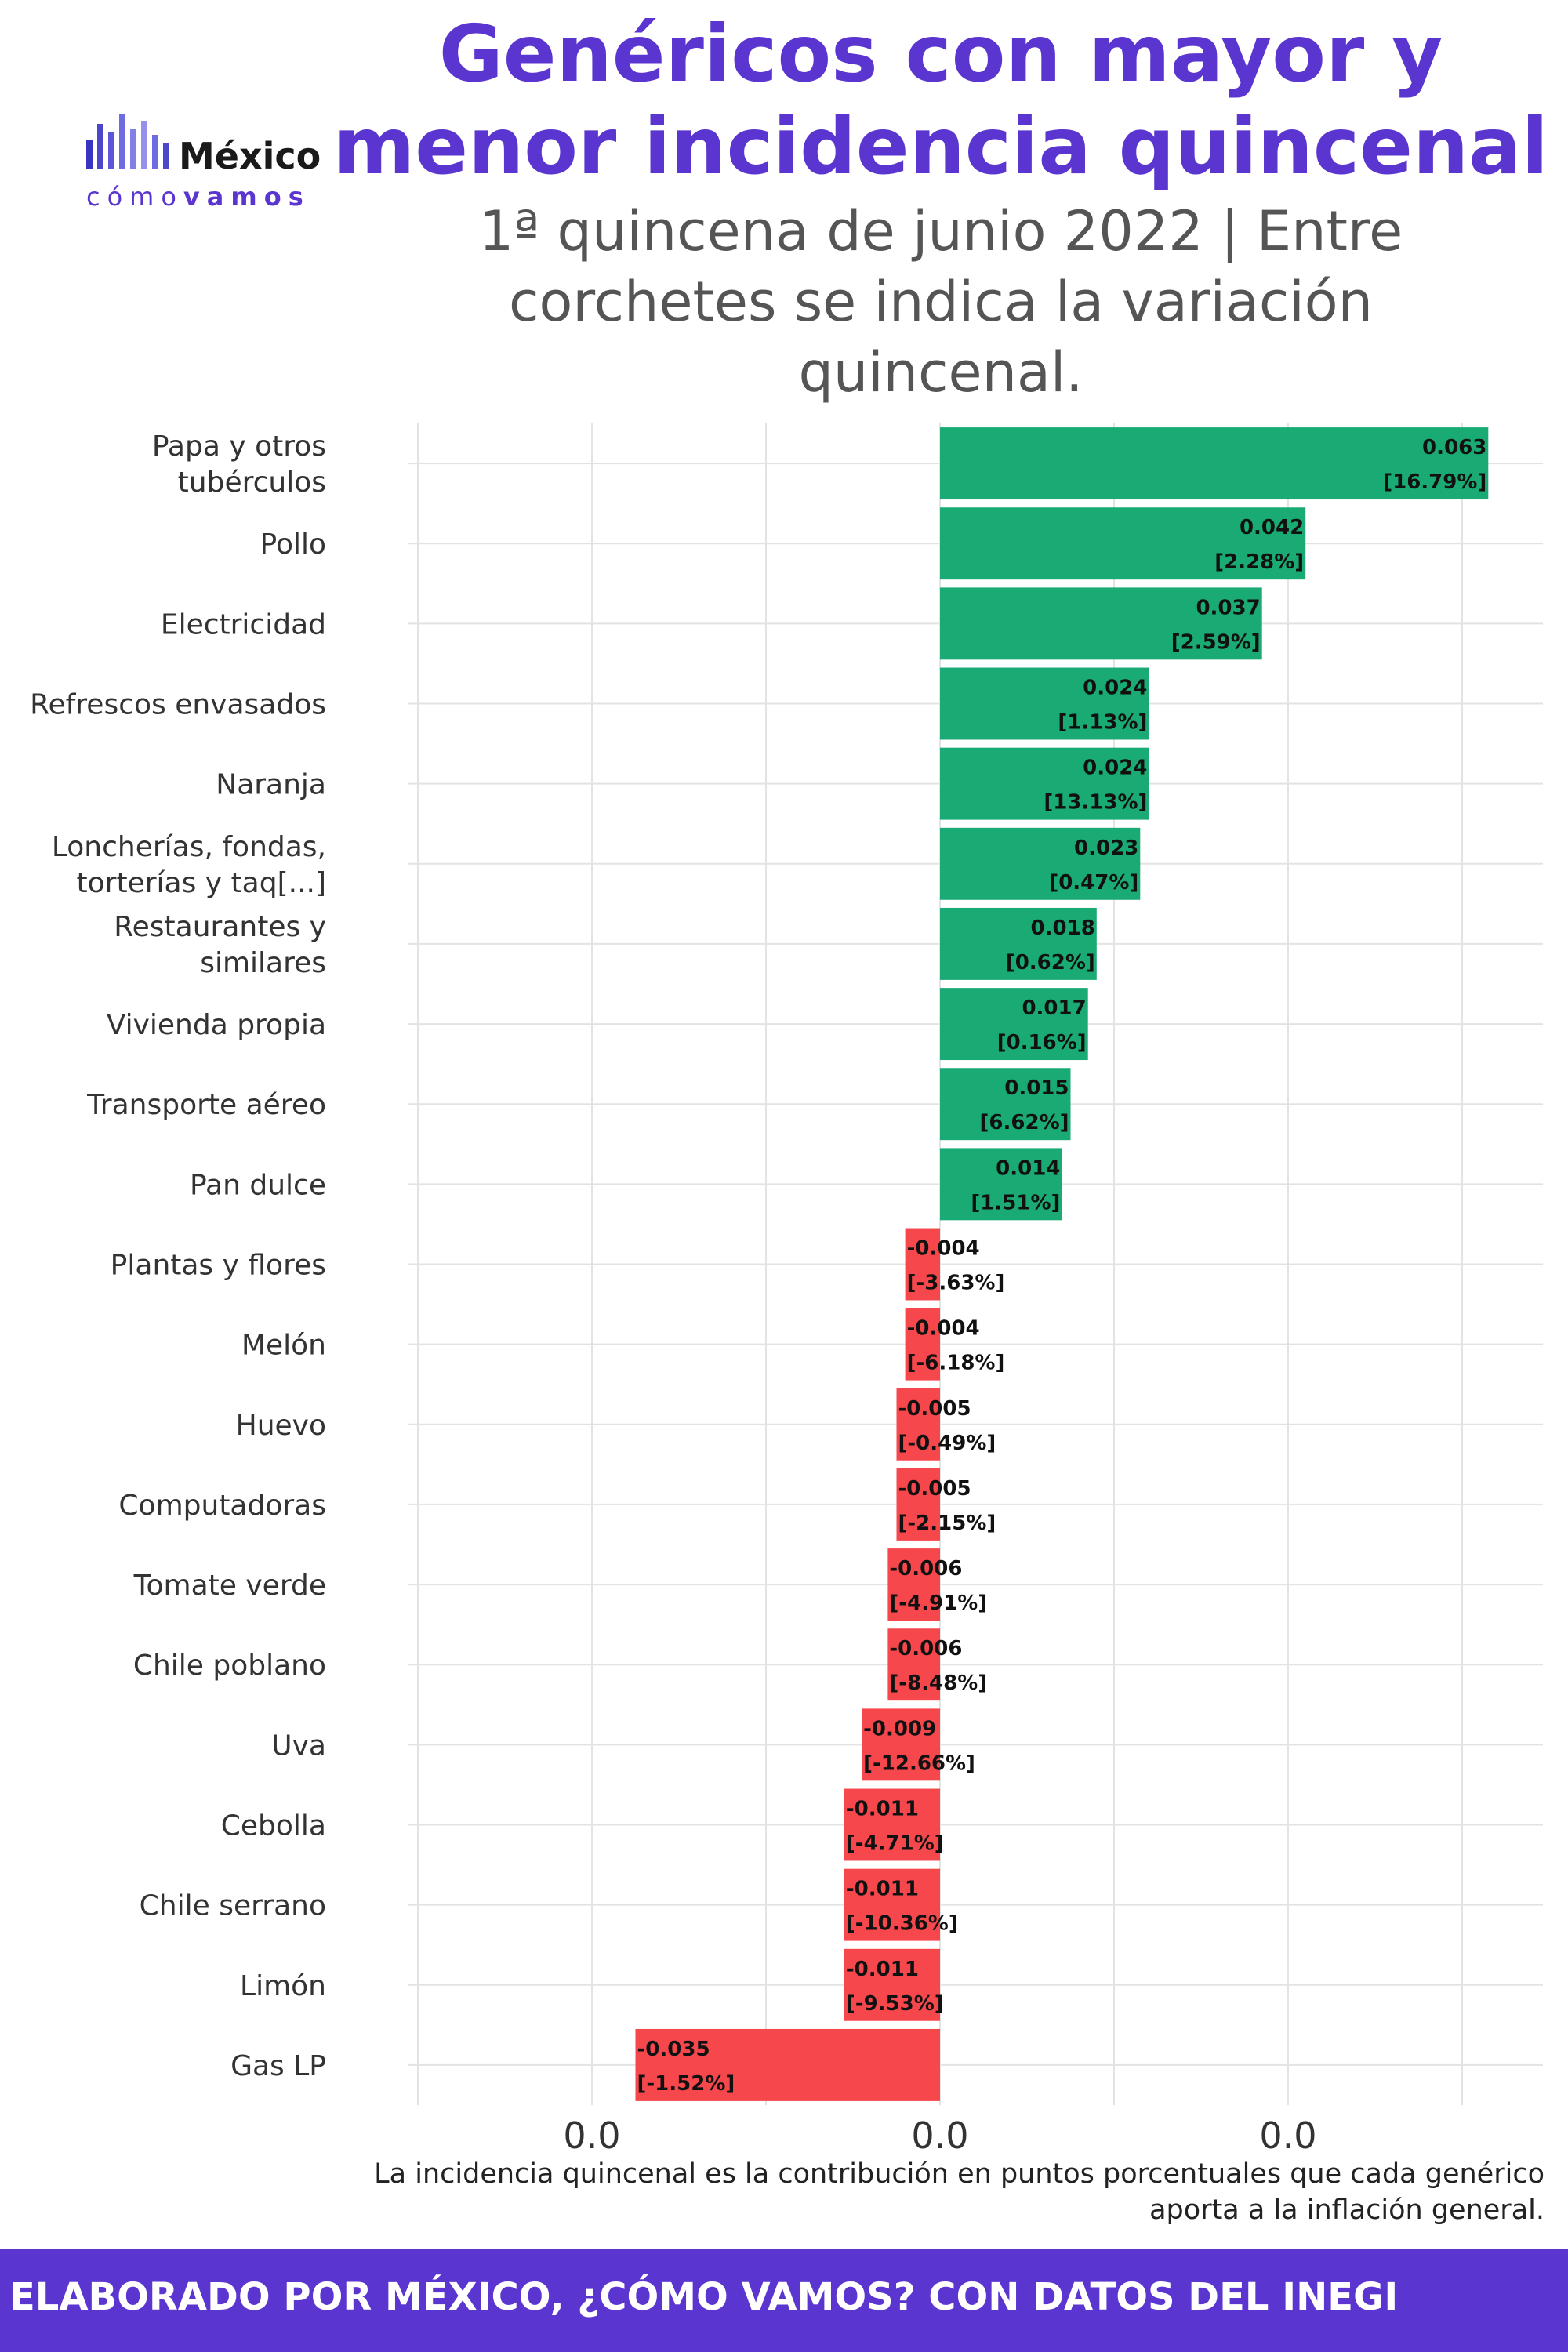 This screenshot has height=2352, width=1568. Describe the element at coordinates (1216, 642) in the screenshot. I see `variation-label: [2.59%]` at that location.